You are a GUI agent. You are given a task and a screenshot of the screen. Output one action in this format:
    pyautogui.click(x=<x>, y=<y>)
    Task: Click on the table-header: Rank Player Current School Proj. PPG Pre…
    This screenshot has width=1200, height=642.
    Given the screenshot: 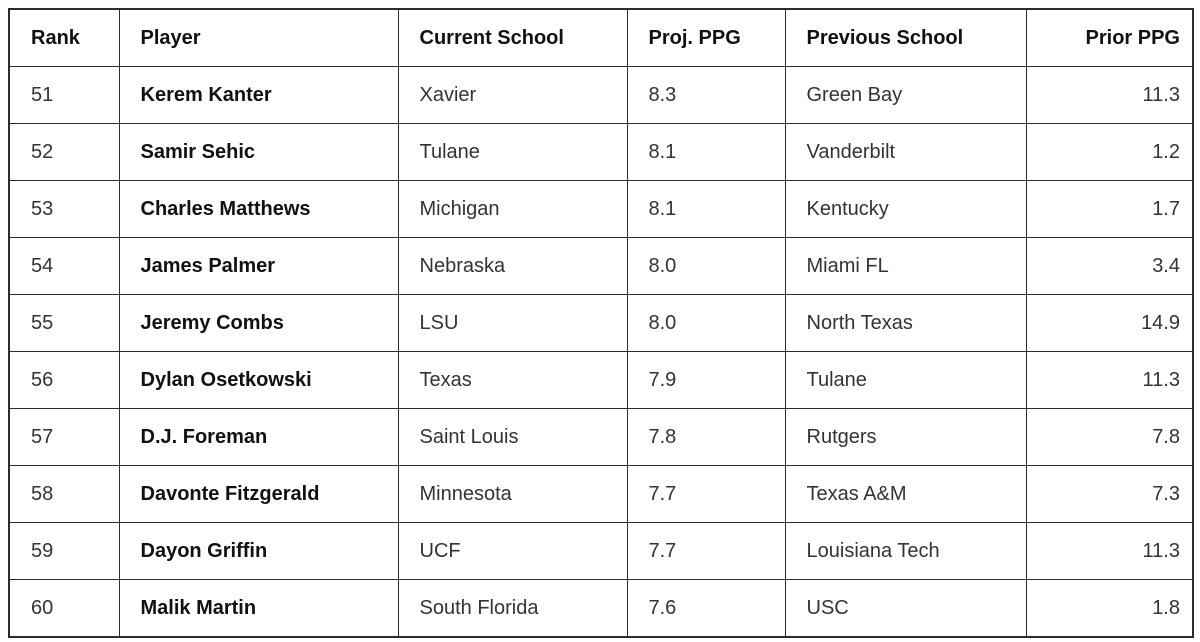 What is the action you would take?
    pyautogui.click(x=601, y=37)
    